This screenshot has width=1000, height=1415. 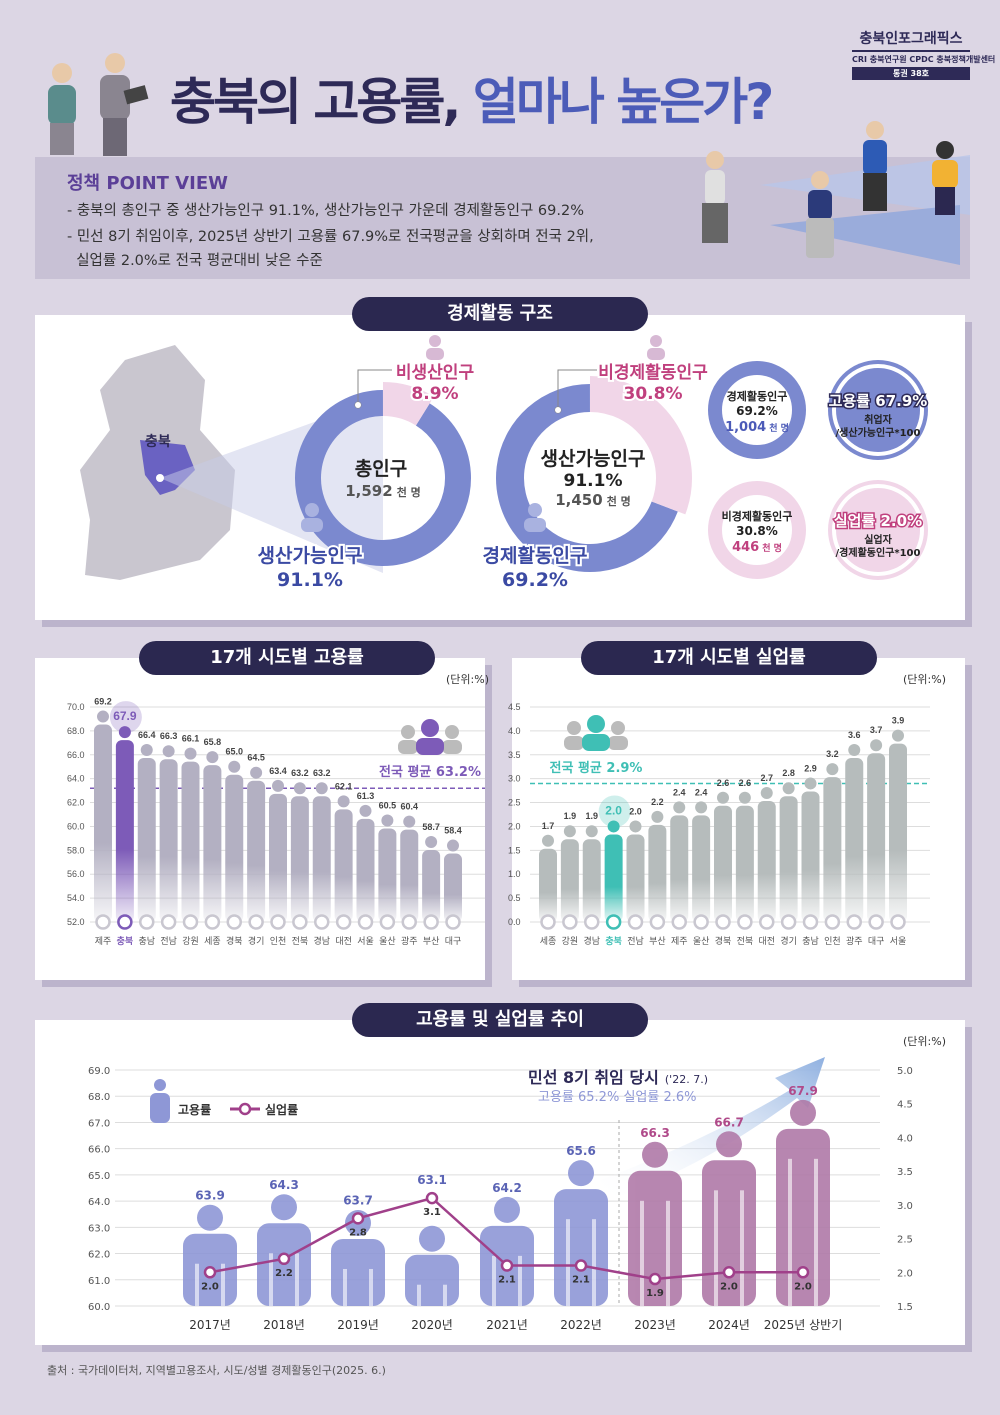 What do you see at coordinates (210, 1196) in the screenshot?
I see `employment-value-label: 63.9` at bounding box center [210, 1196].